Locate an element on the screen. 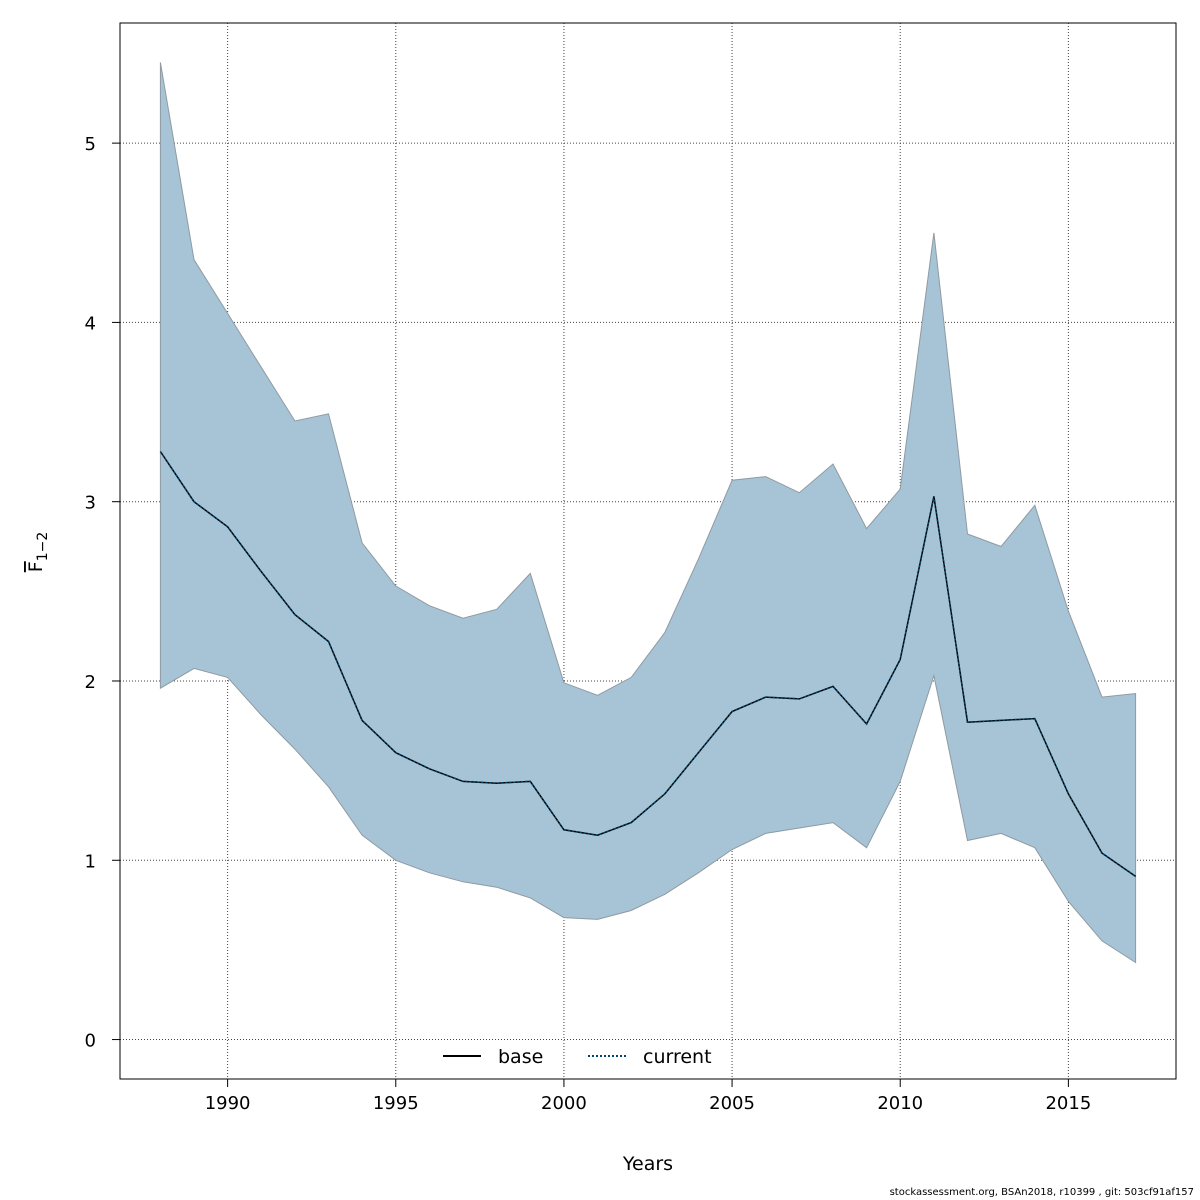 Image resolution: width=1200 pixels, height=1200 pixels. y-axis-title-subscript: 1−2 is located at coordinates (43, 547).